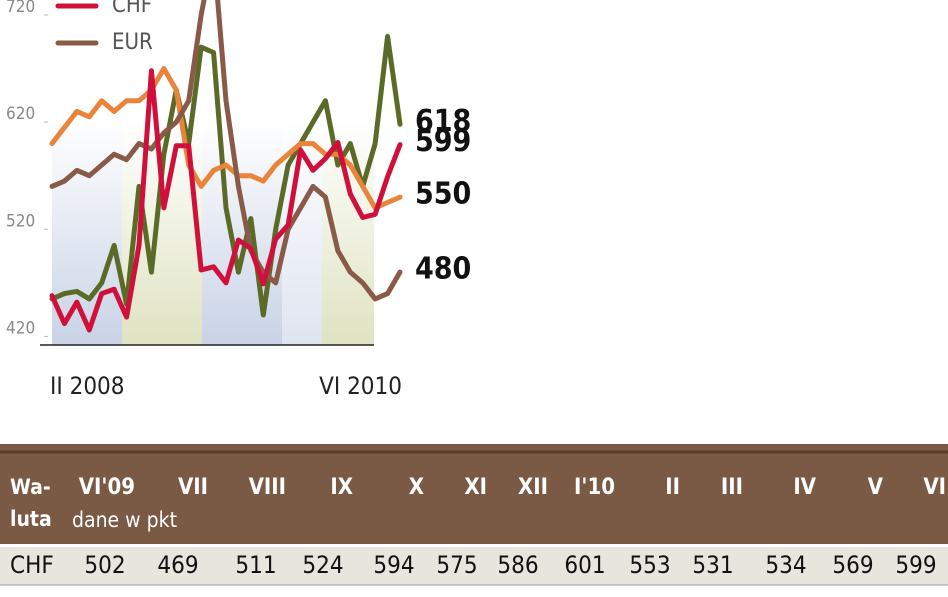  I want to click on y-tick-label: 520, so click(20, 221).